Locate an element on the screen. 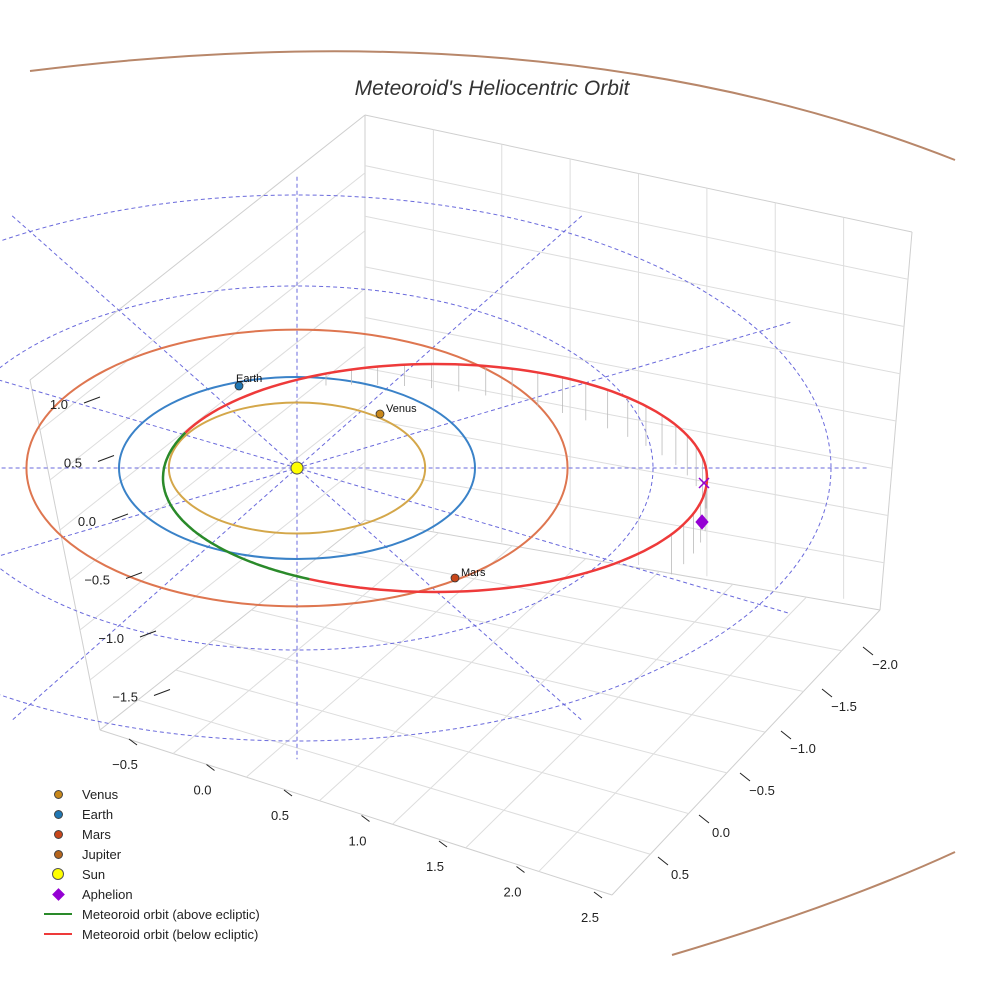 The width and height of the screenshot is (984, 984). legend-label: Mars is located at coordinates (96, 834).